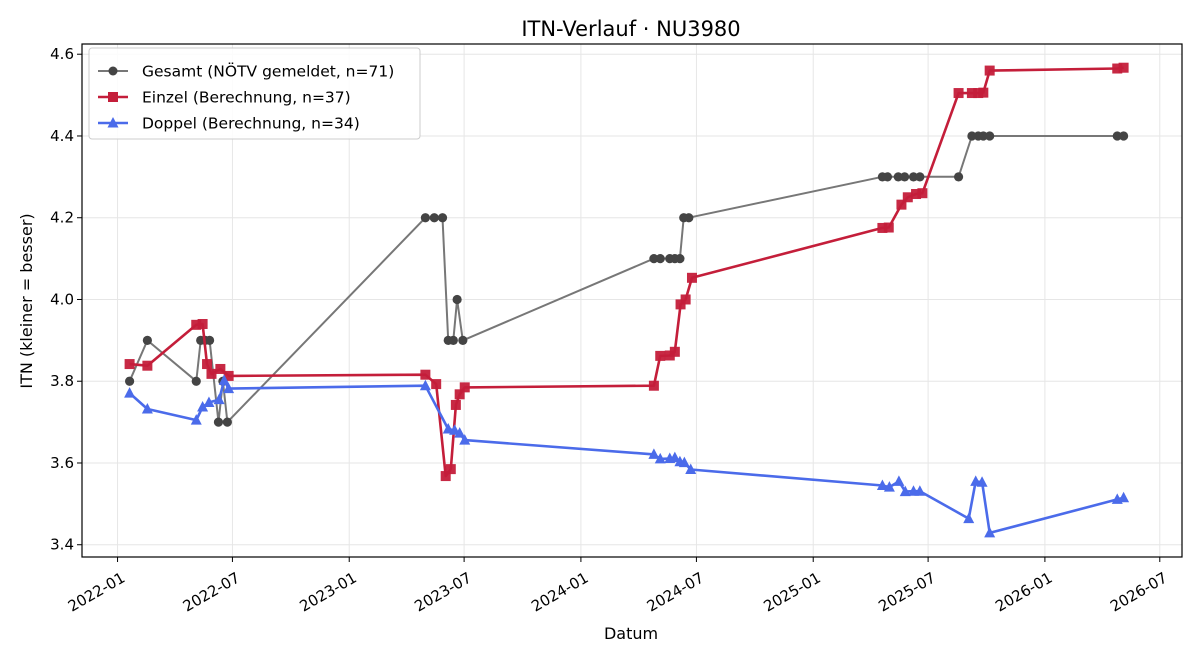  Describe the element at coordinates (113, 122) in the screenshot. I see `legend-marker-triangle` at that location.